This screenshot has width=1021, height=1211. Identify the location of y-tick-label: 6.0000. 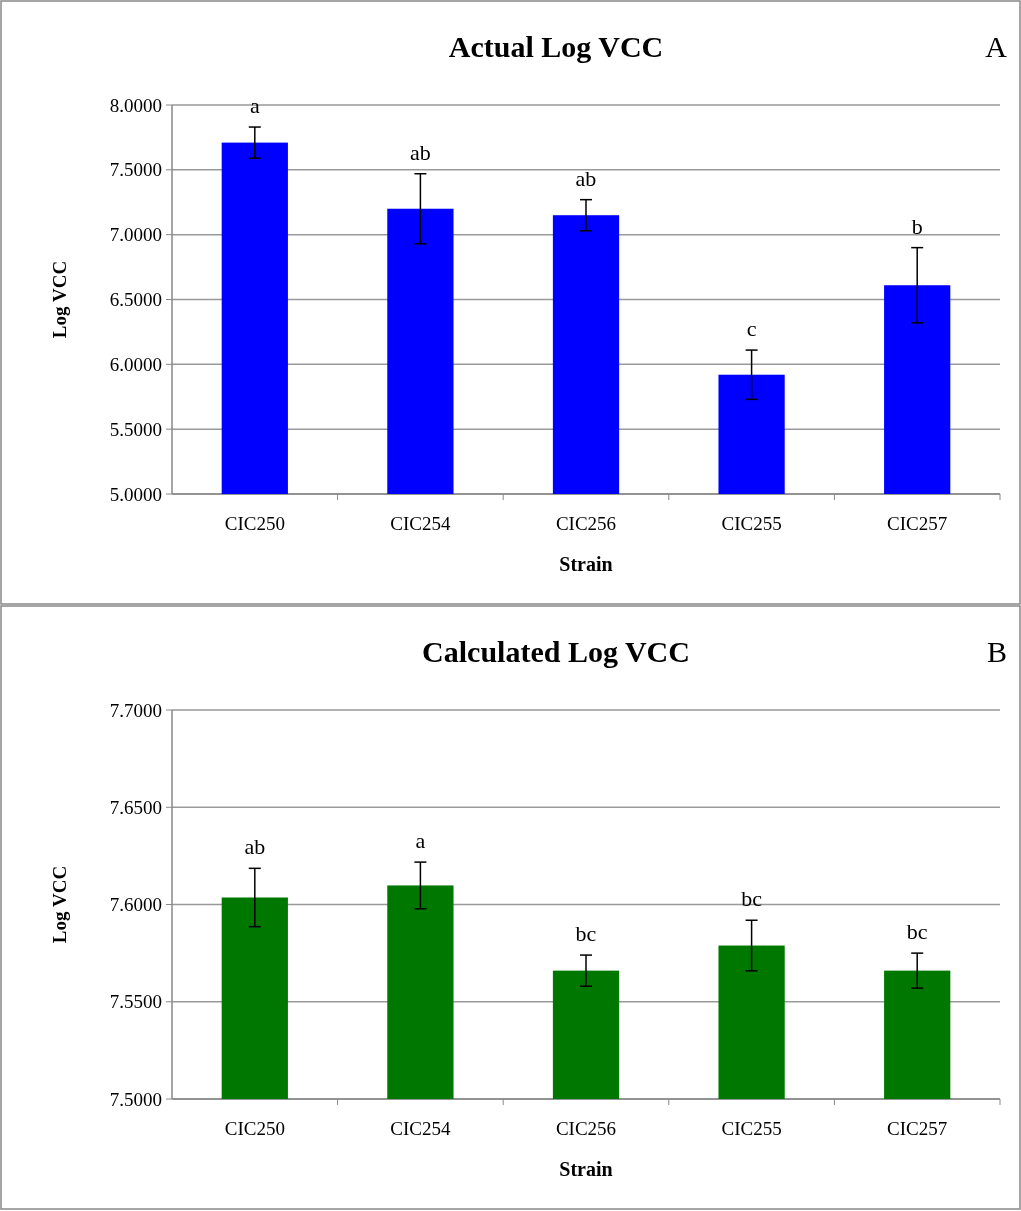
(135, 364).